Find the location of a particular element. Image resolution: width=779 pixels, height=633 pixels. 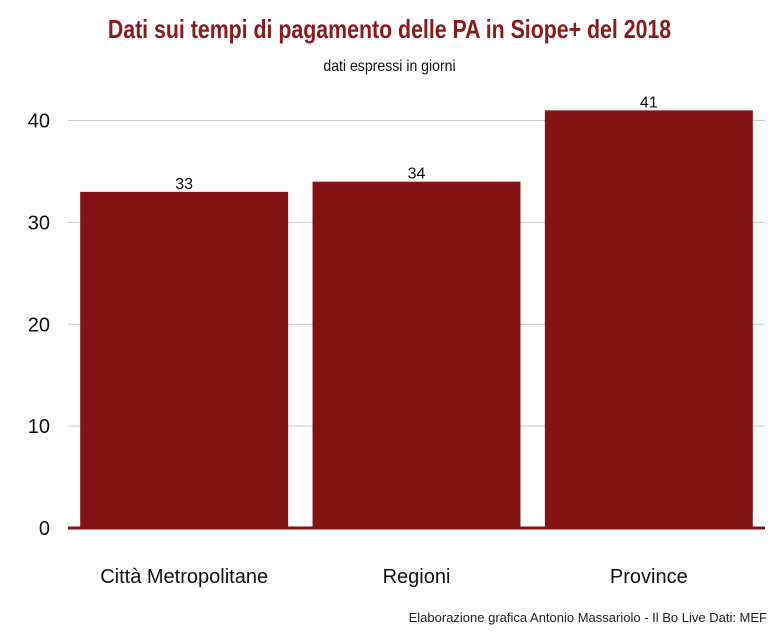

y-tick-label: 30 is located at coordinates (39, 223).